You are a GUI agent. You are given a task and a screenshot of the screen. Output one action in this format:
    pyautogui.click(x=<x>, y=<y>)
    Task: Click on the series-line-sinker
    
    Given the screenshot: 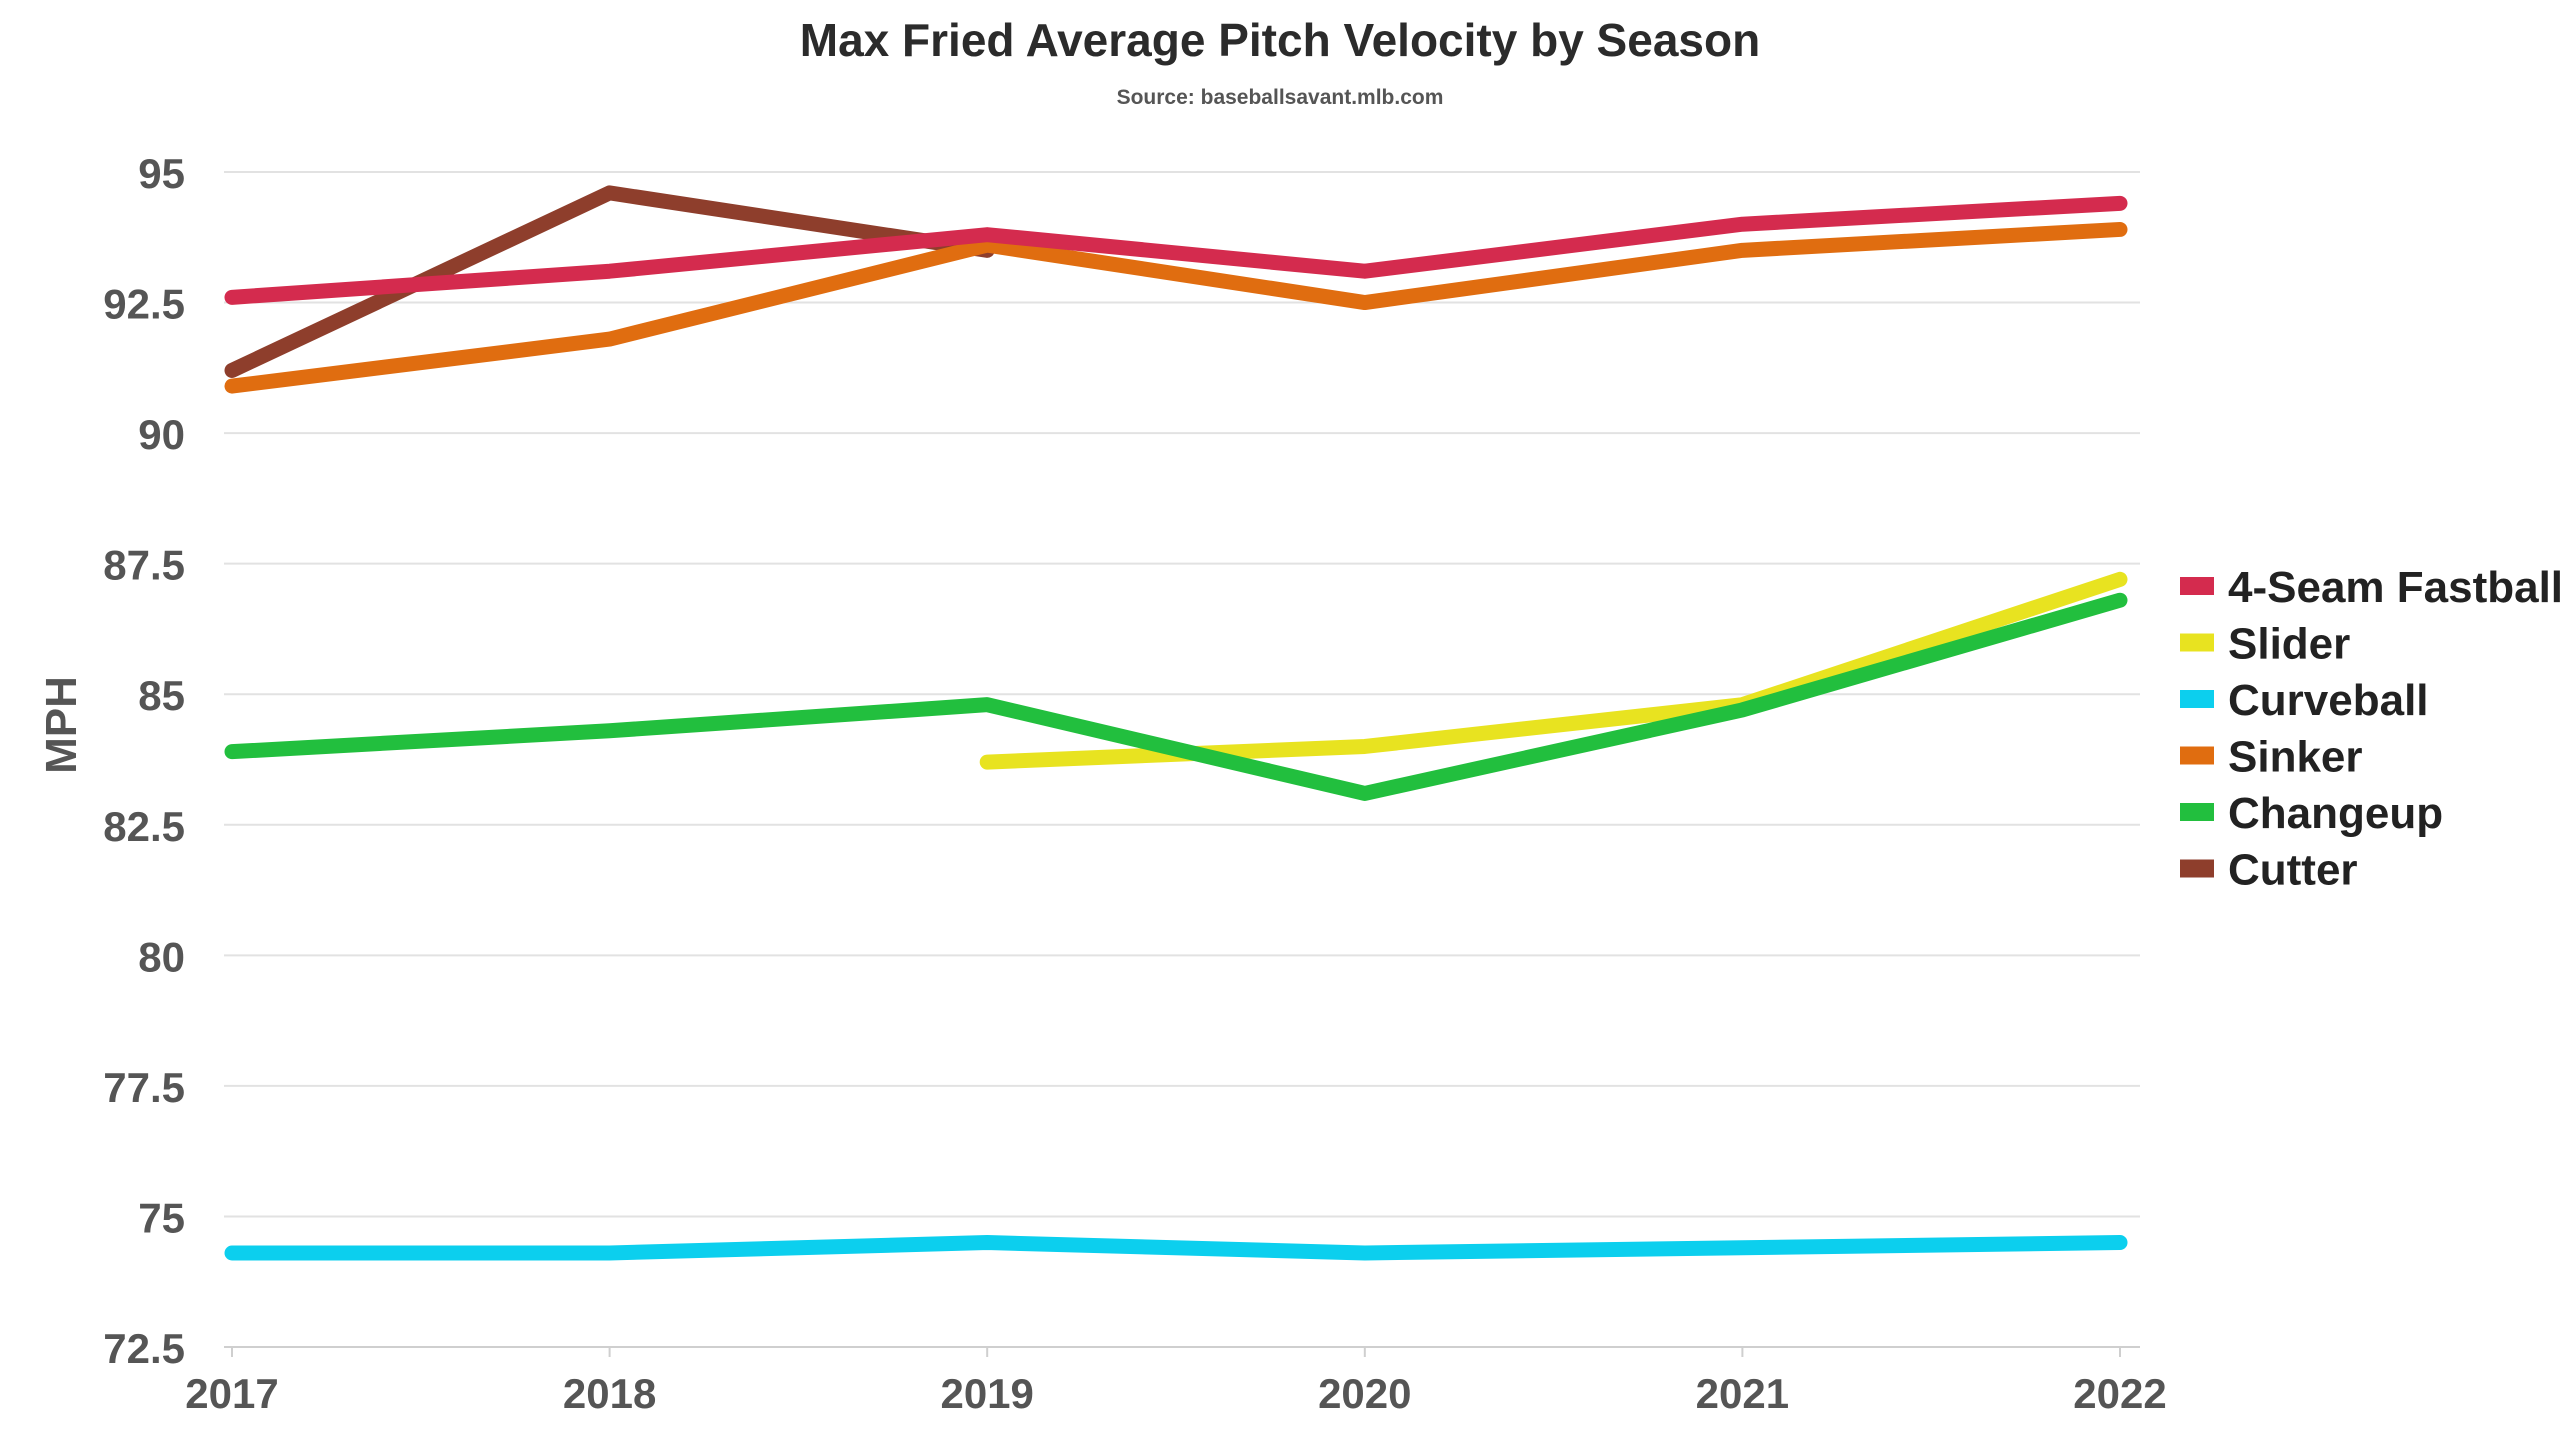 What is the action you would take?
    pyautogui.click(x=1176, y=307)
    